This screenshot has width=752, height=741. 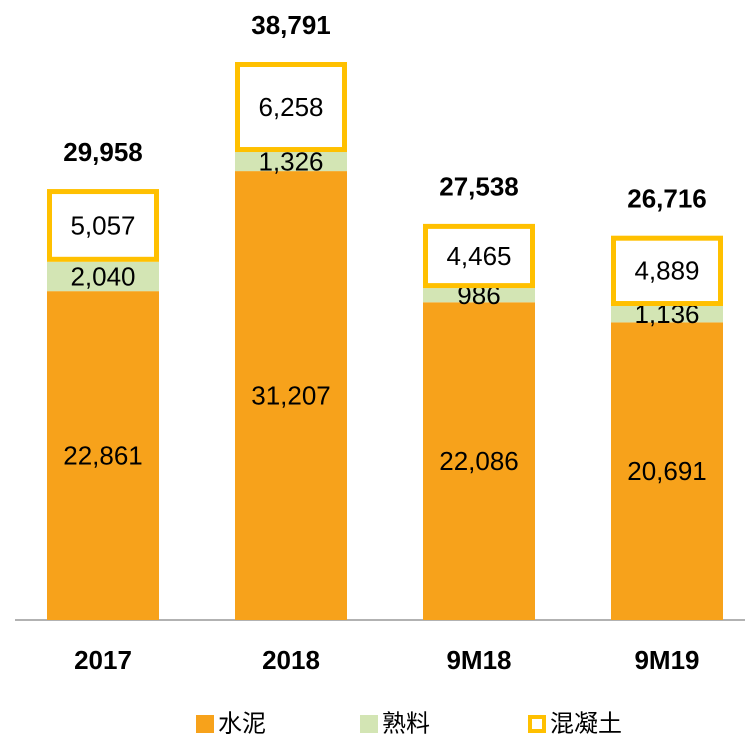 What do you see at coordinates (103, 660) in the screenshot?
I see `x-tick-label: 2017` at bounding box center [103, 660].